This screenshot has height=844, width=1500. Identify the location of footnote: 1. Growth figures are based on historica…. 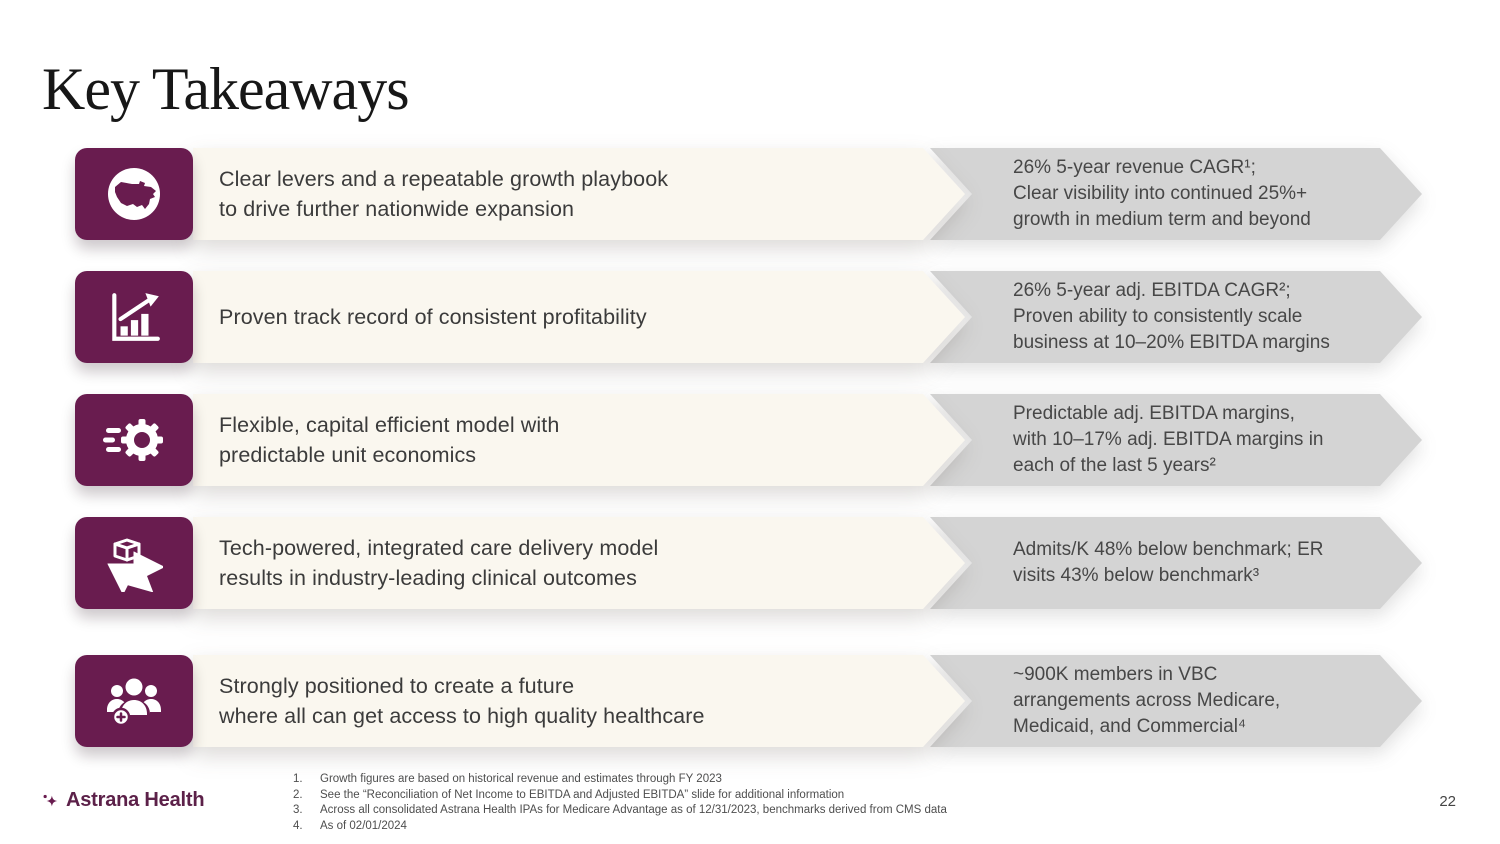
(620, 779).